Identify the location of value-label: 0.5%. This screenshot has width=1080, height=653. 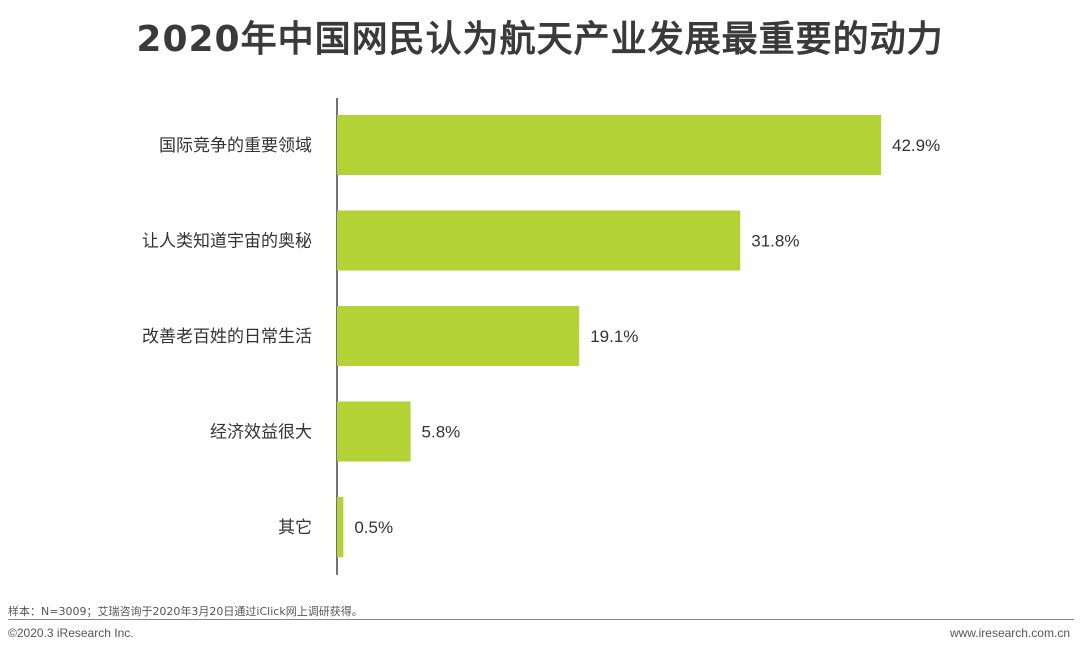
(373, 527).